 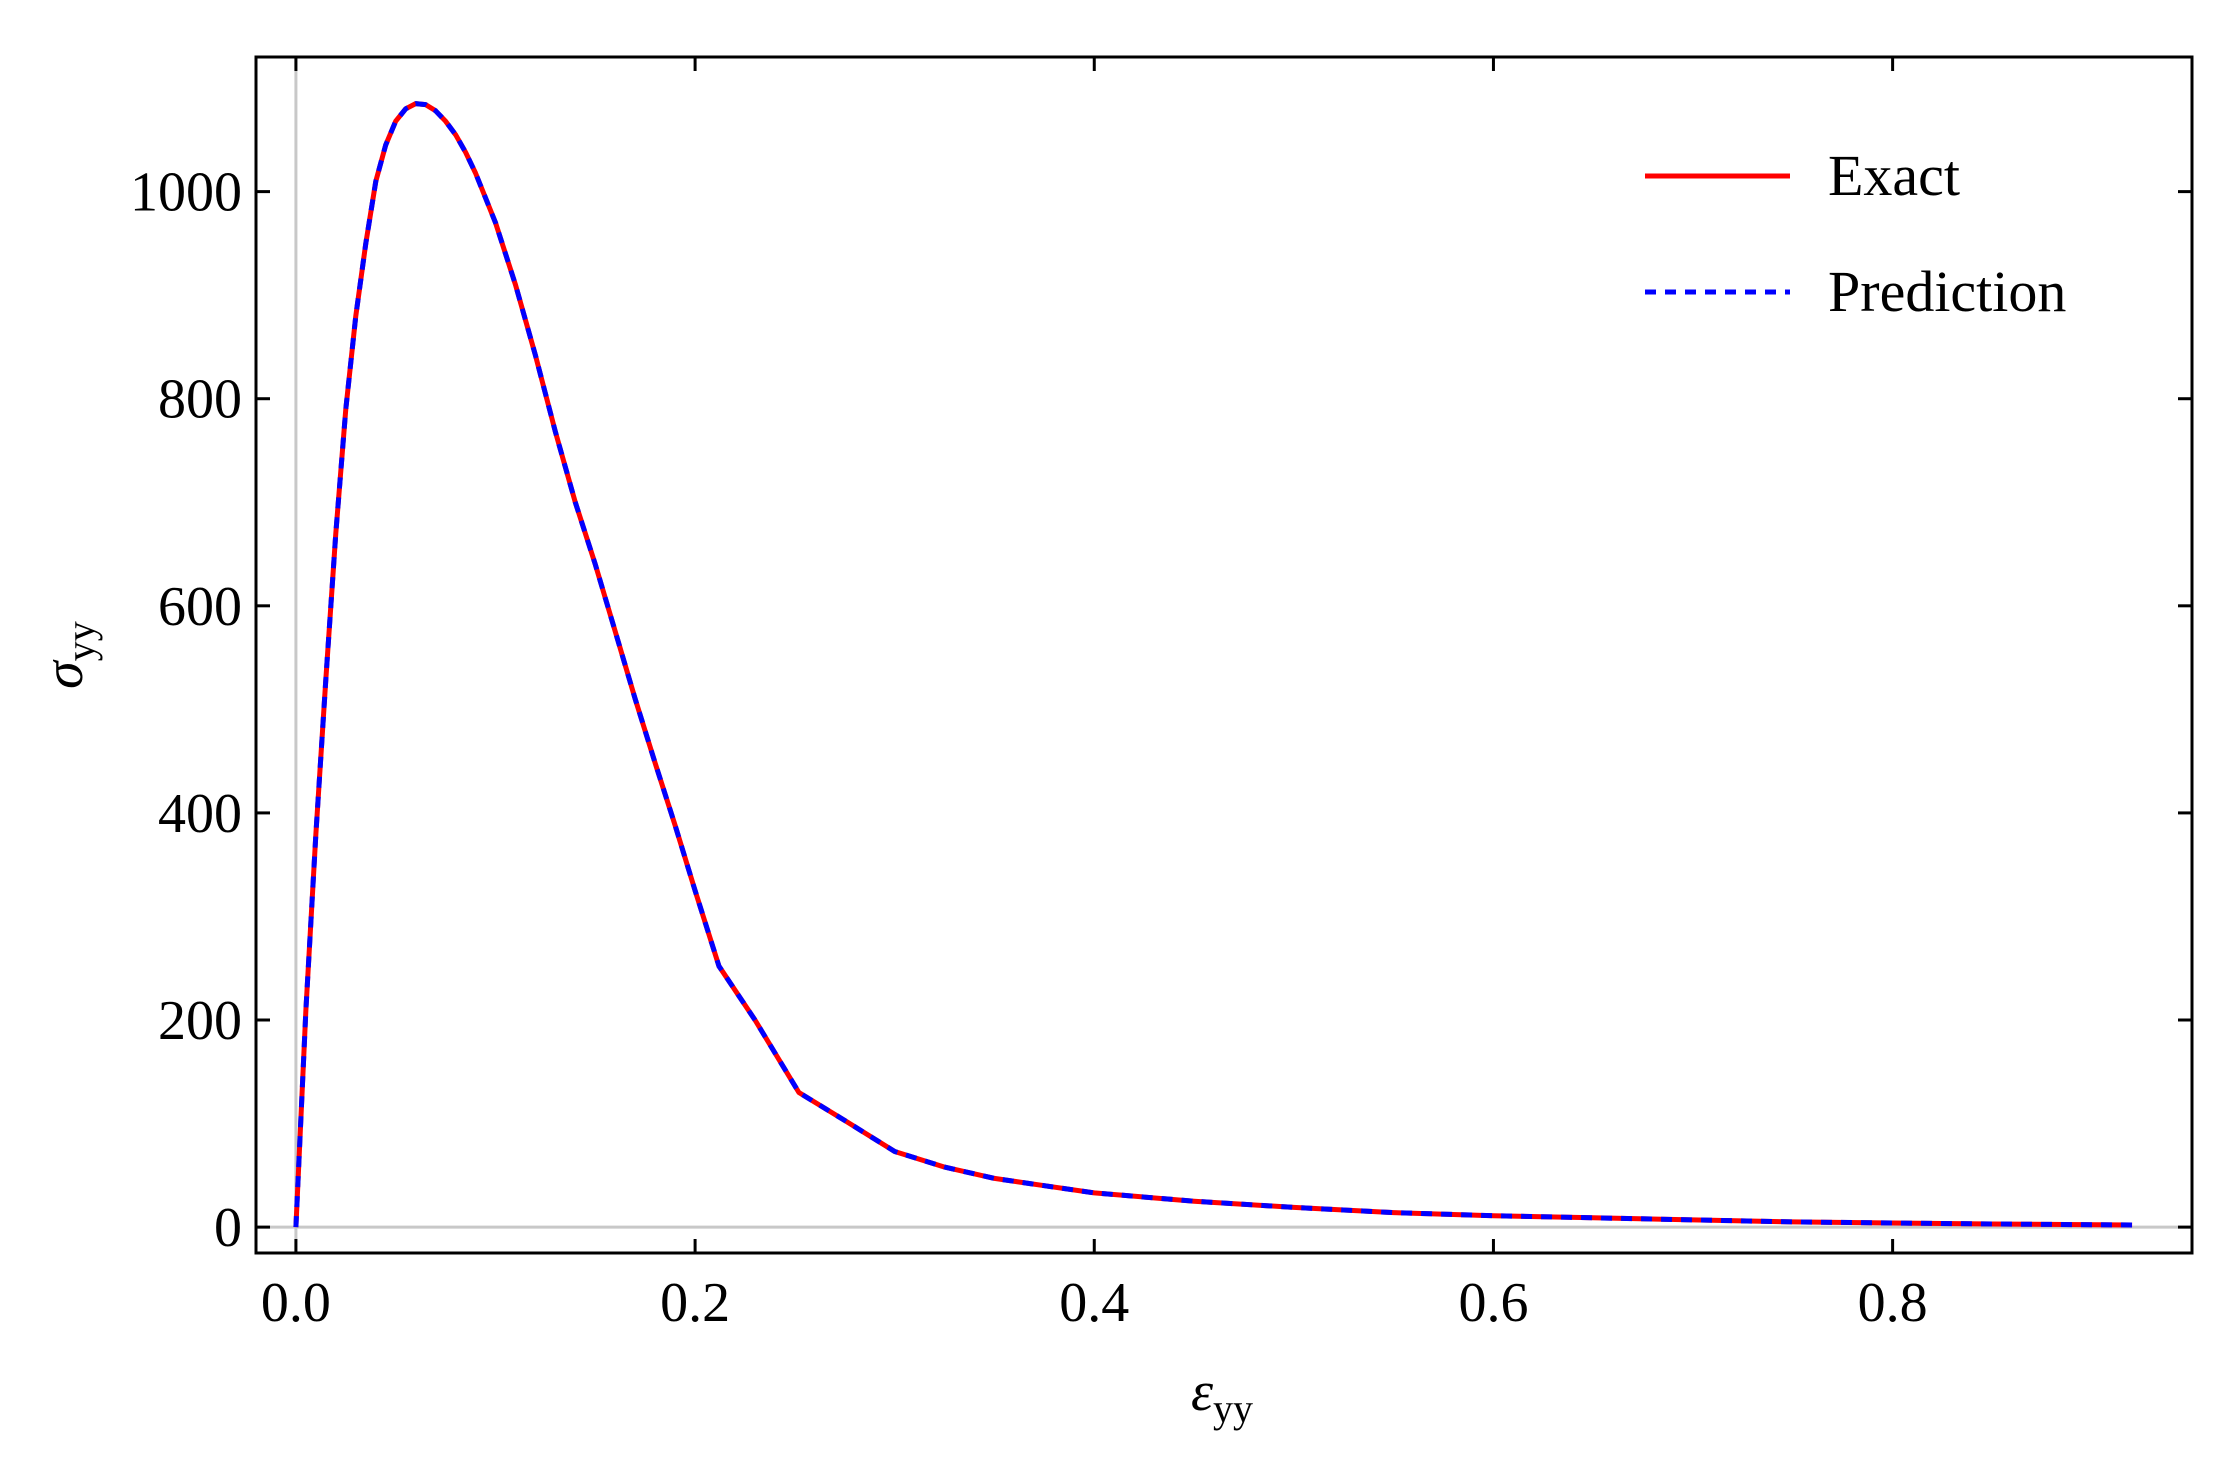 I want to click on x-tick-label: 0.6, so click(x=1493, y=1303).